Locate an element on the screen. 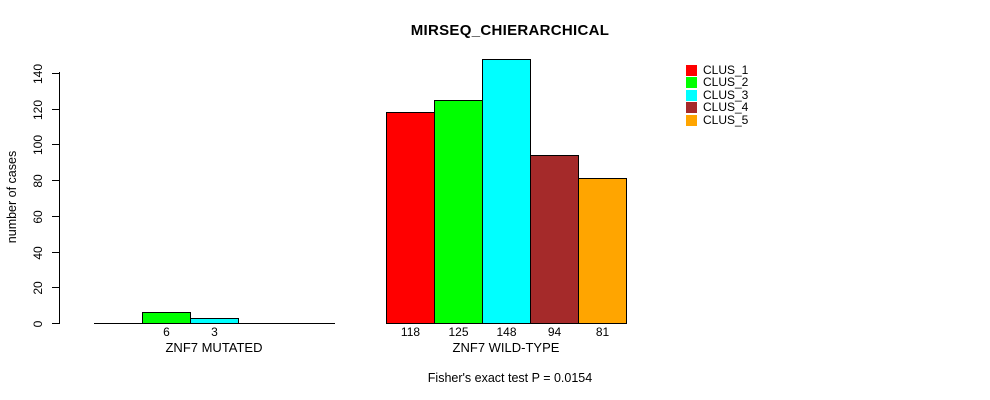 The image size is (990, 400). legend-label: CLUS_1 is located at coordinates (726, 70).